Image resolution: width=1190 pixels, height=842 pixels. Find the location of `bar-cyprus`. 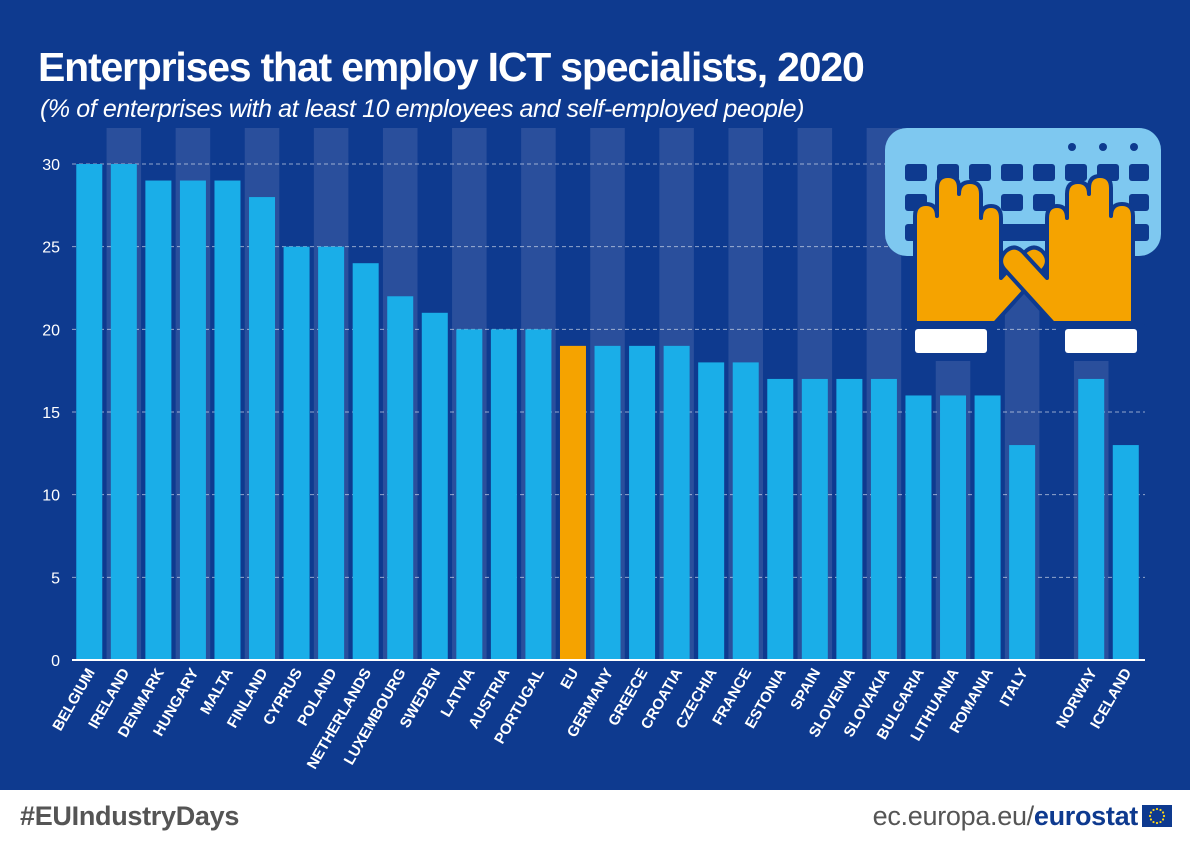

bar-cyprus is located at coordinates (296, 453).